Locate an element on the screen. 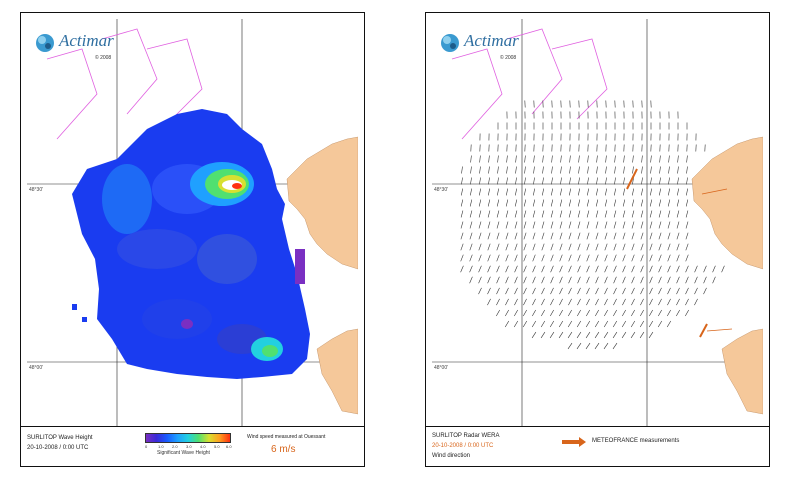  colorbar-tick: 3.0 is located at coordinates (189, 446).